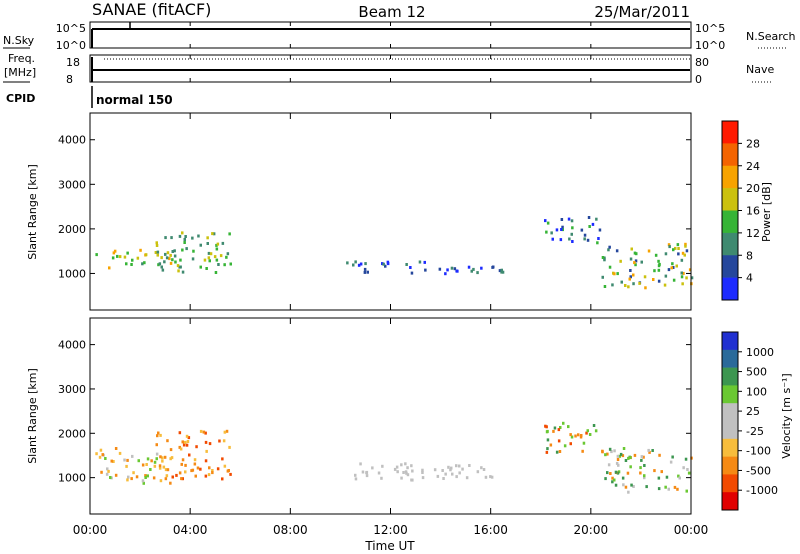  I want to click on velocity-colorbar-tick-label-3: 25, so click(753, 411).